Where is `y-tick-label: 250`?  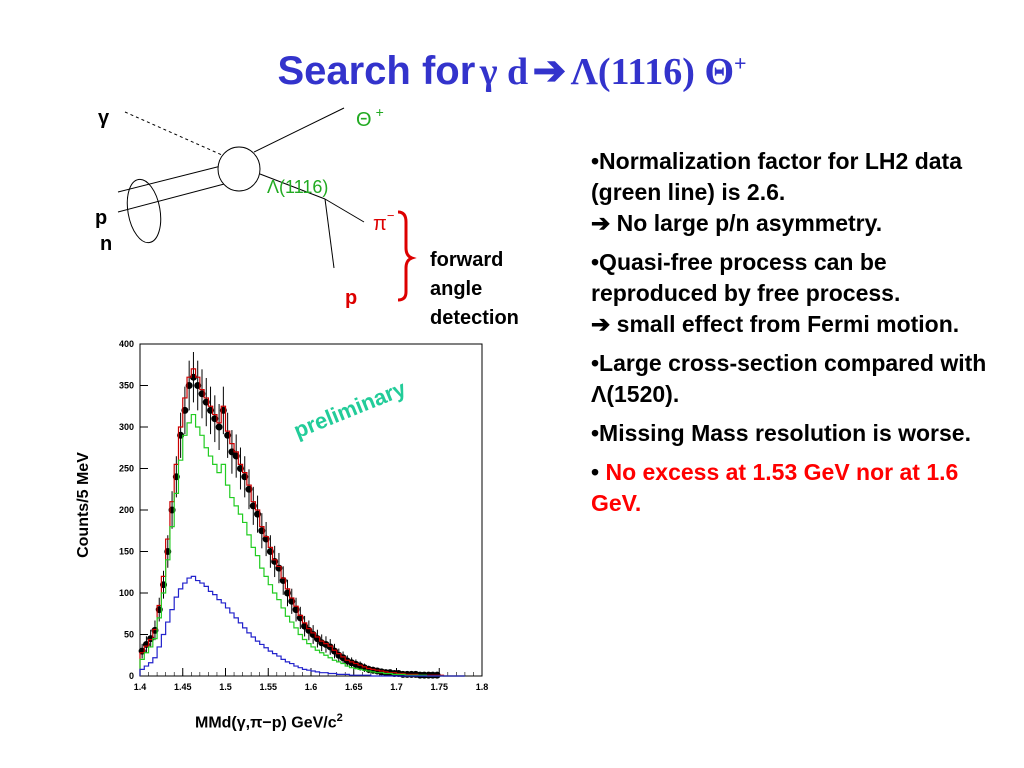
y-tick-label: 250 is located at coordinates (126, 469).